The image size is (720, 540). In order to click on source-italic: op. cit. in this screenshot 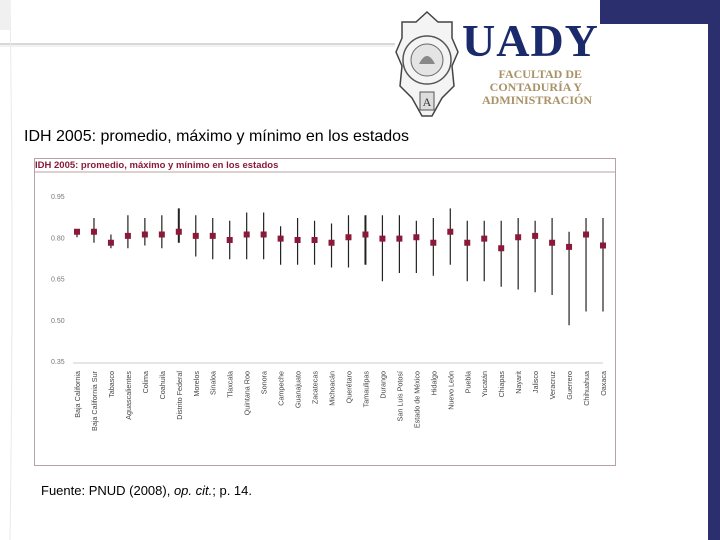, I will do `click(193, 490)`.